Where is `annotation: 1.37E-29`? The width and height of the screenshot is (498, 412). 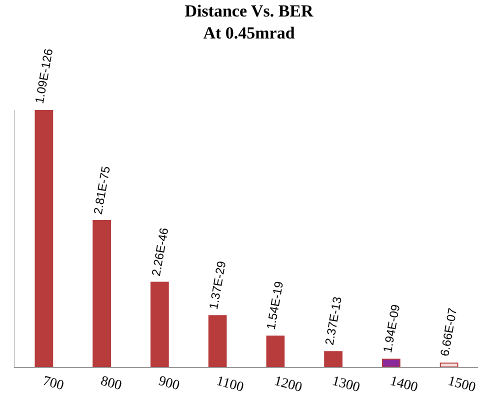 annotation: 1.37E-29 is located at coordinates (217, 285).